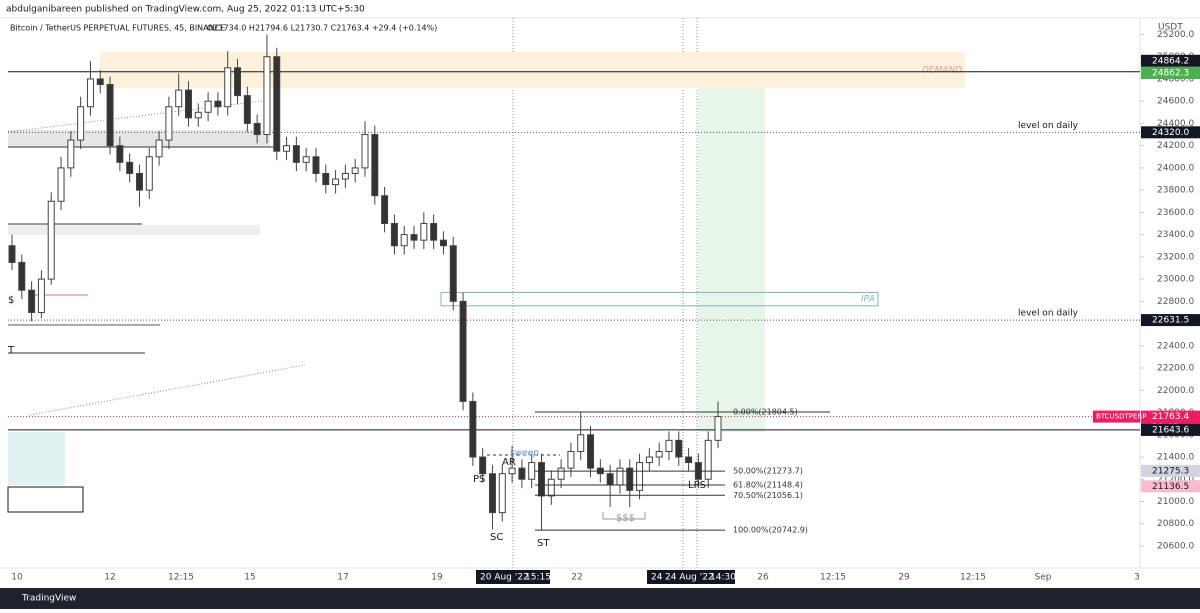  I want to click on y-tick-label: 20800.0, so click(1175, 524).